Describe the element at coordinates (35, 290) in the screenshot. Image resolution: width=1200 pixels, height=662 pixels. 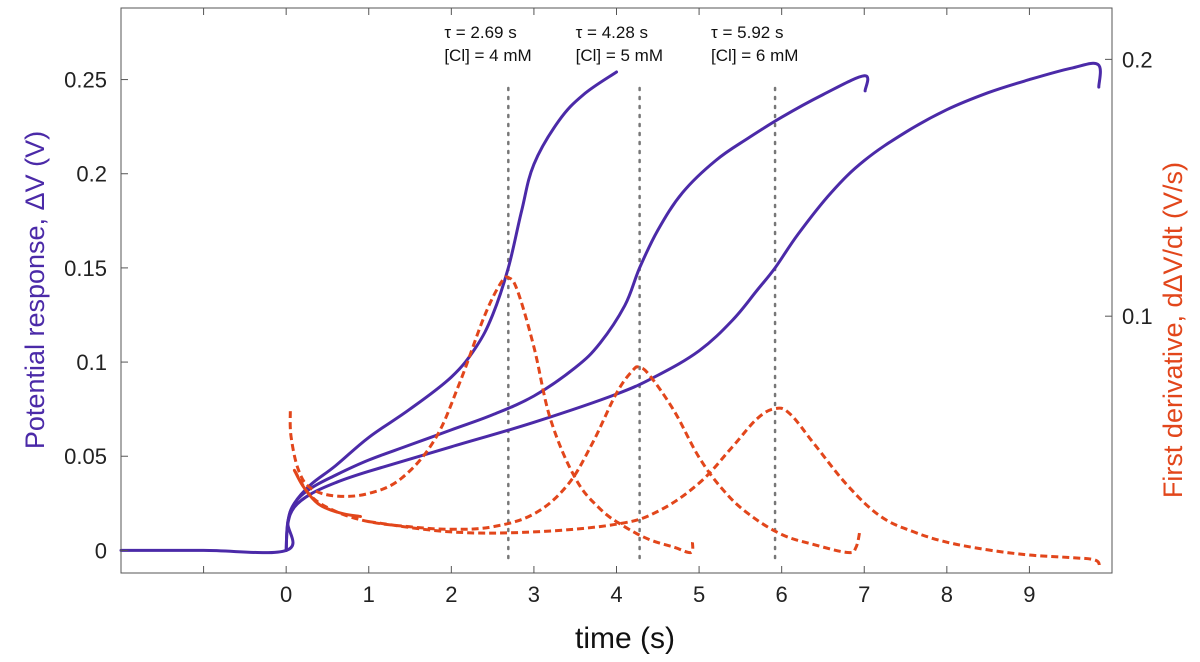
I see `y-axis-left-title: Potential response, ΔV (V)` at that location.